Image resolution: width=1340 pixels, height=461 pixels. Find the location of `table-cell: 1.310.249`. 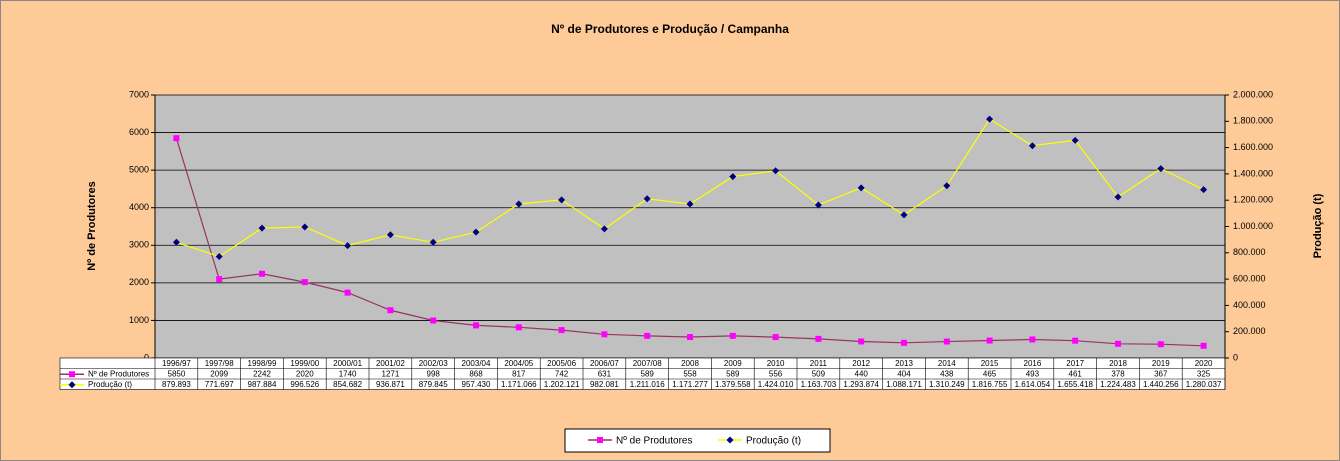

table-cell: 1.310.249 is located at coordinates (947, 384).